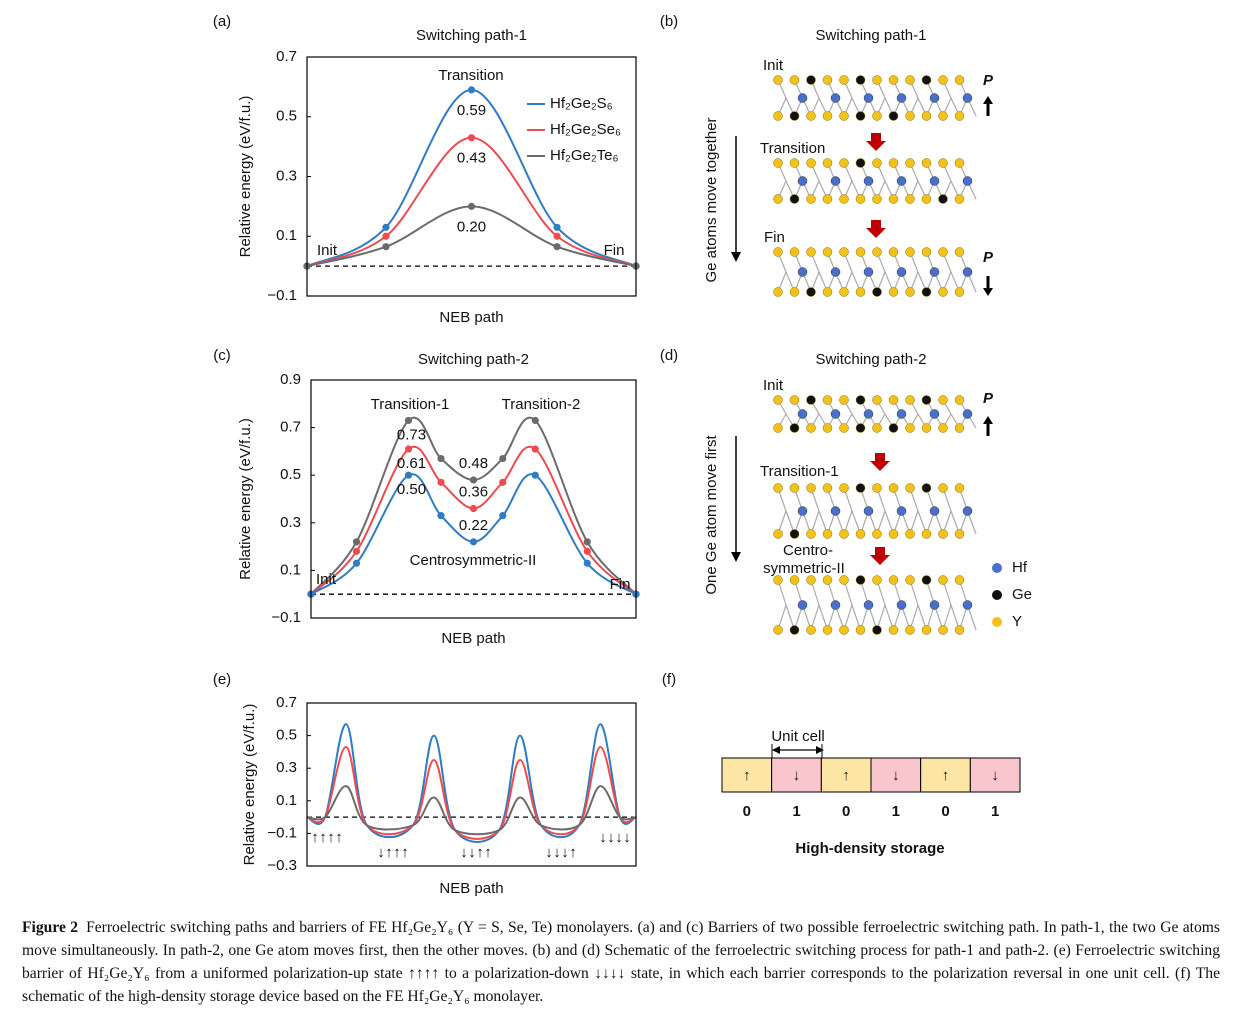 This screenshot has width=1241, height=1019. I want to click on unit-cell-label: Unit cell, so click(797, 736).